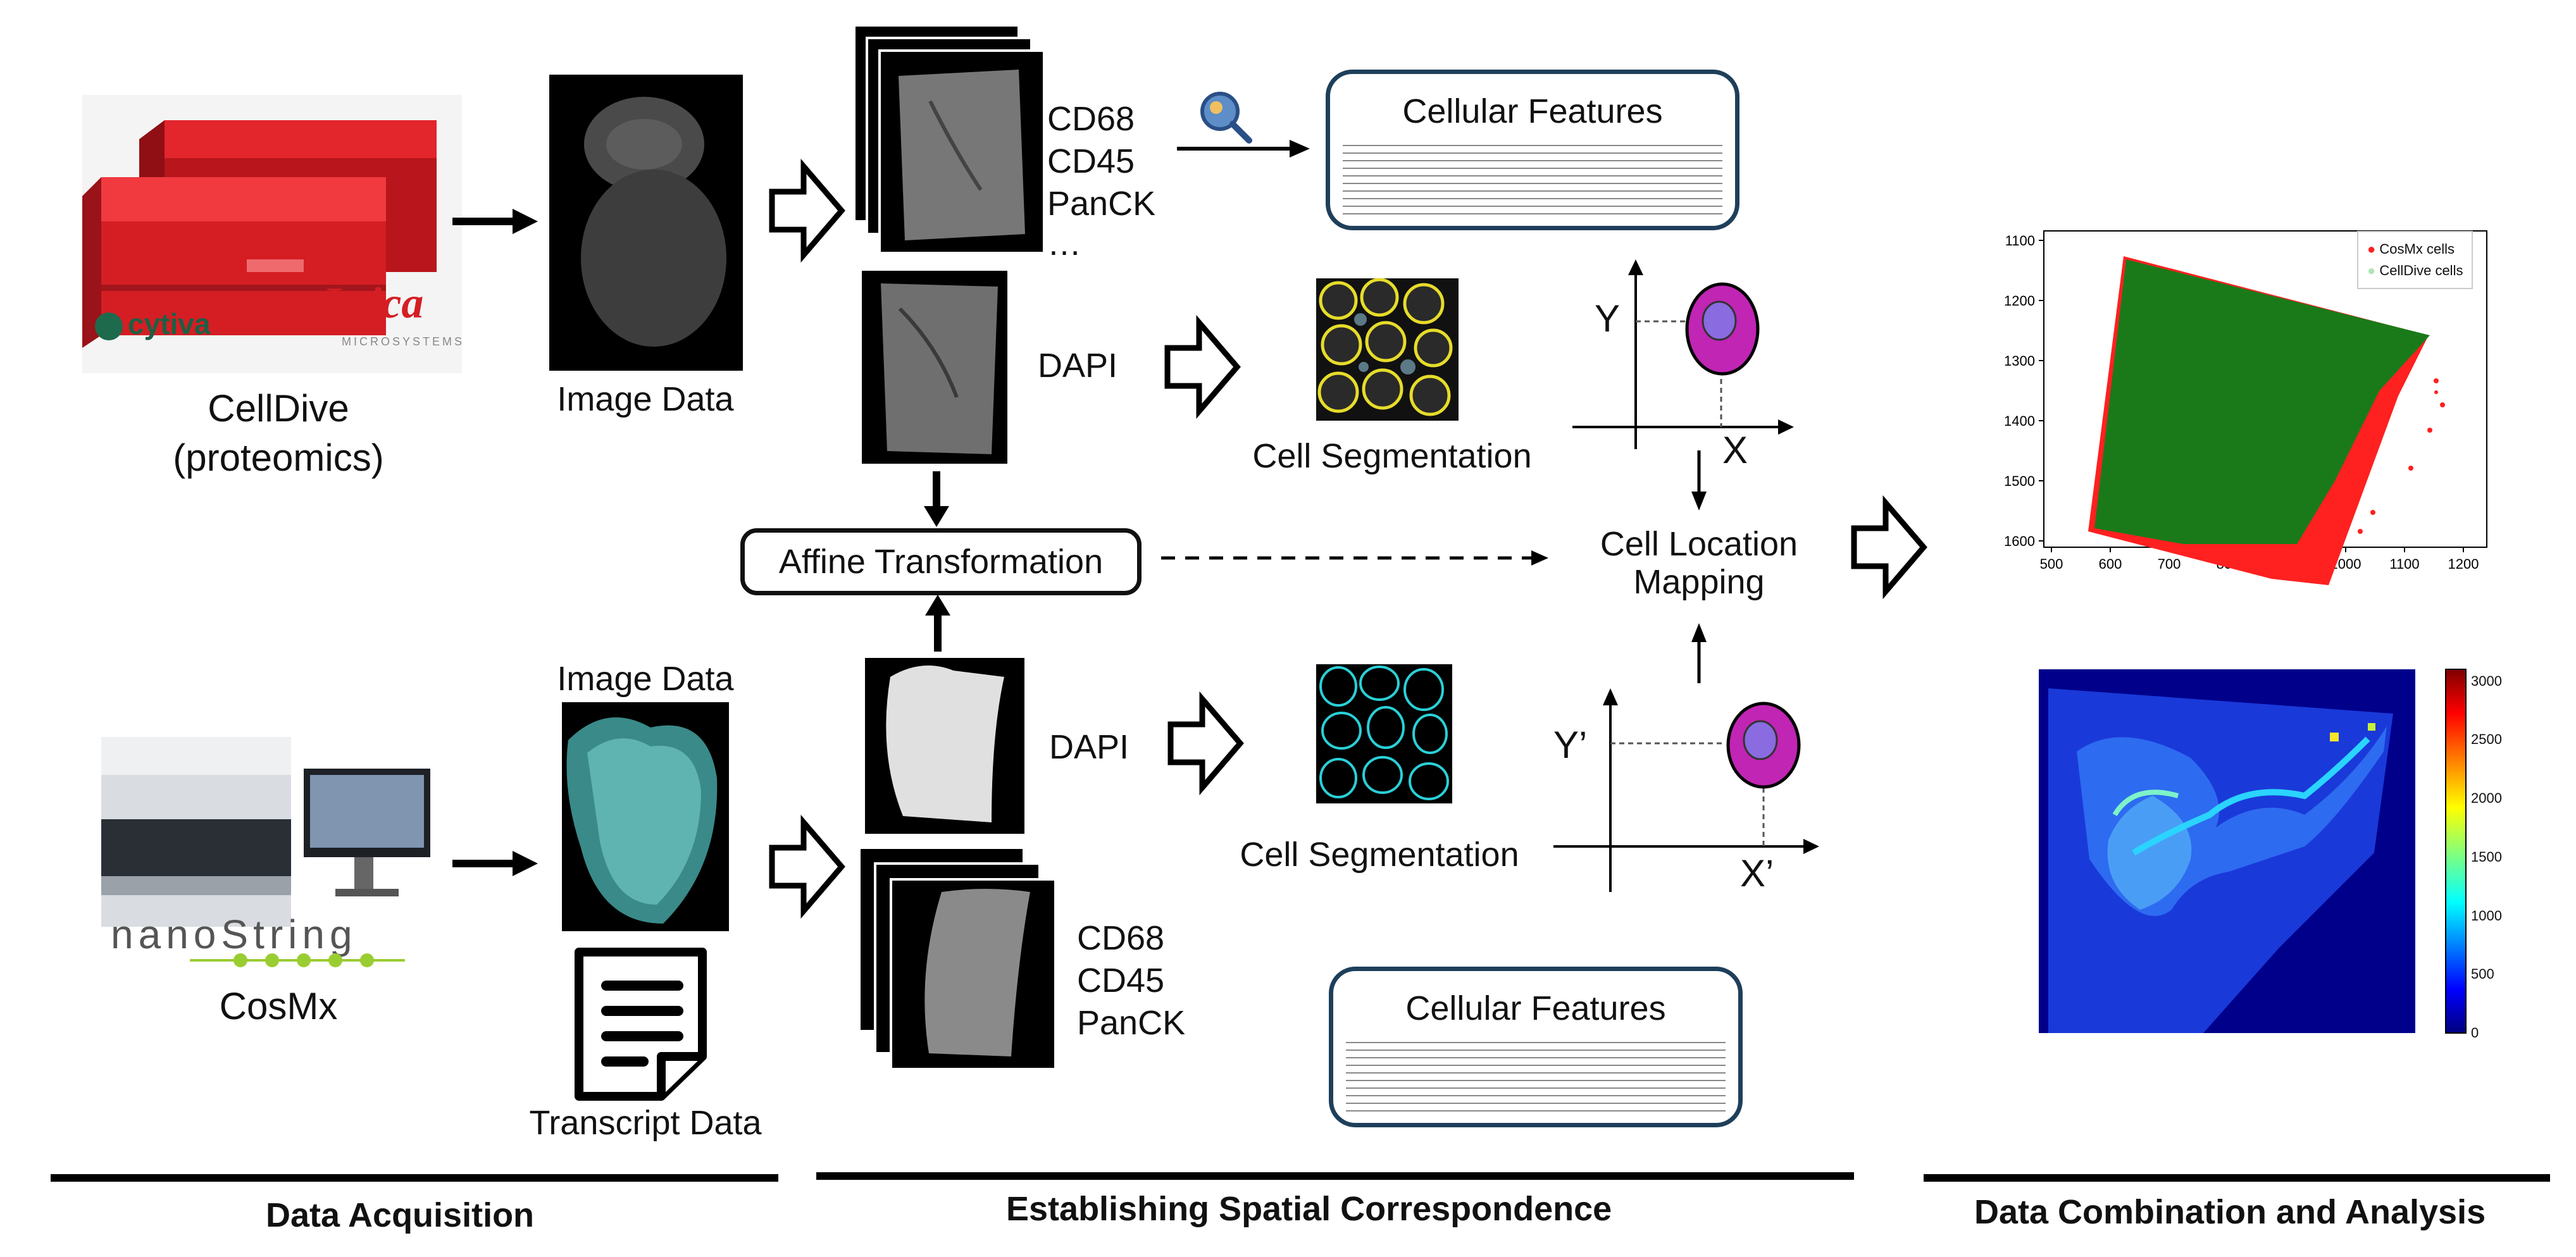 This screenshot has height=1257, width=2576. What do you see at coordinates (645, 399) in the screenshot?
I see `image-data-label-top: Image Data` at bounding box center [645, 399].